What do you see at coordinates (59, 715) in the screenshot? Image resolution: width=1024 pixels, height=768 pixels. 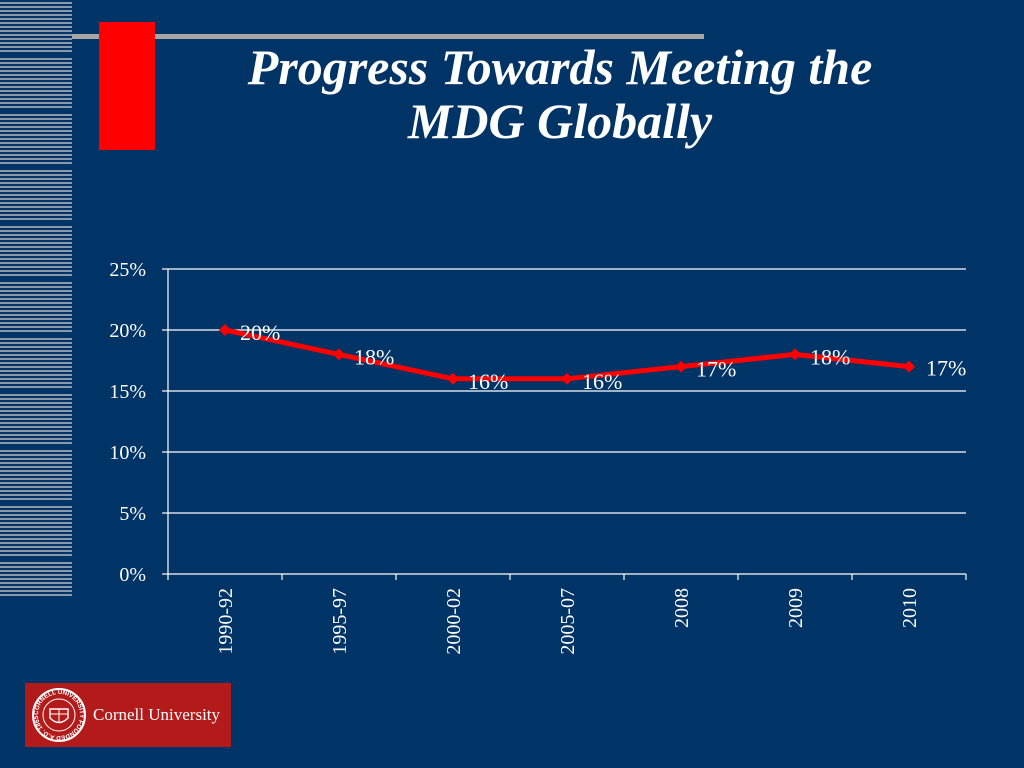 I see `cornell-seal-icon: CORNELL UNIVERSITY FOUNDED A.D. 1865` at bounding box center [59, 715].